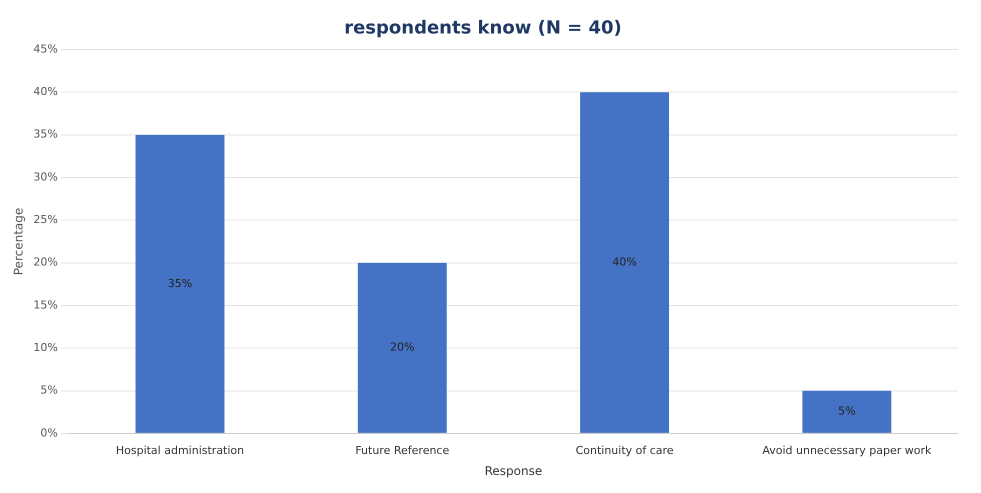  I want to click on y-tick-label: 15%, so click(45, 305).